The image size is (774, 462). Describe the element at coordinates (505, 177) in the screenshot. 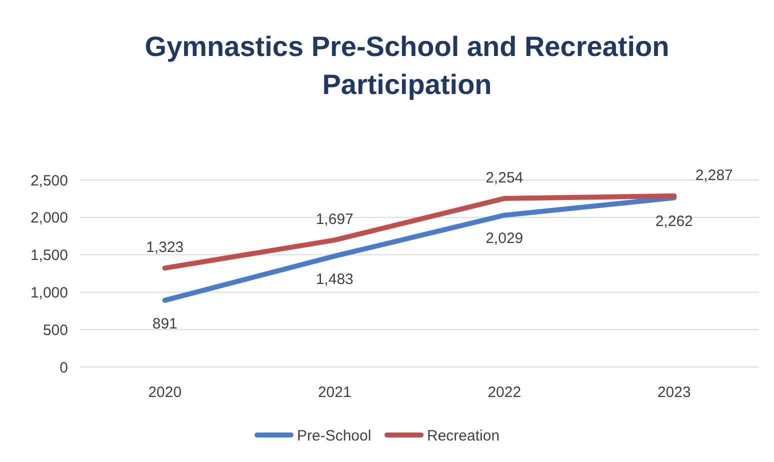

I see `data-label: 2,254` at that location.